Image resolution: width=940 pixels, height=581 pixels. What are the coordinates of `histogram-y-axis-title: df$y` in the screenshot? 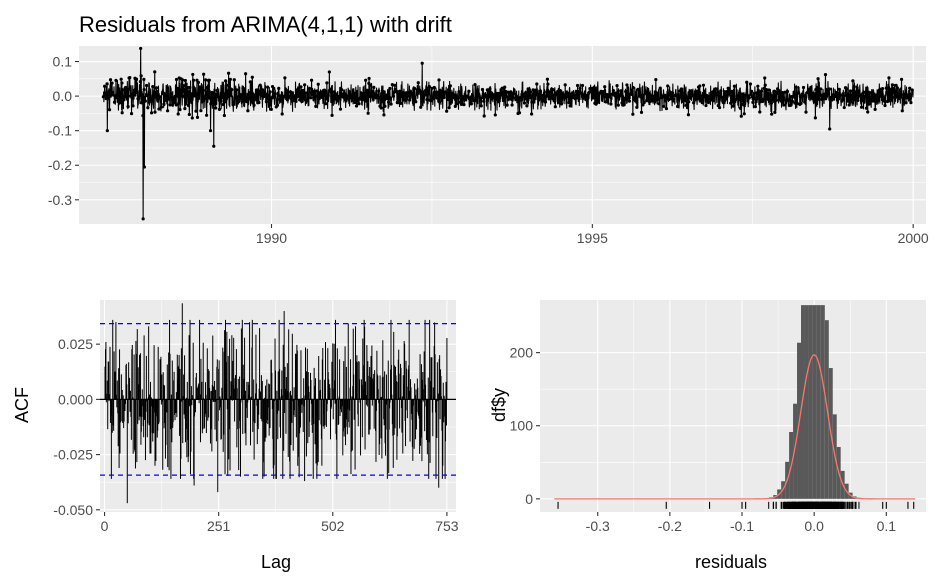 It's located at (499, 405).